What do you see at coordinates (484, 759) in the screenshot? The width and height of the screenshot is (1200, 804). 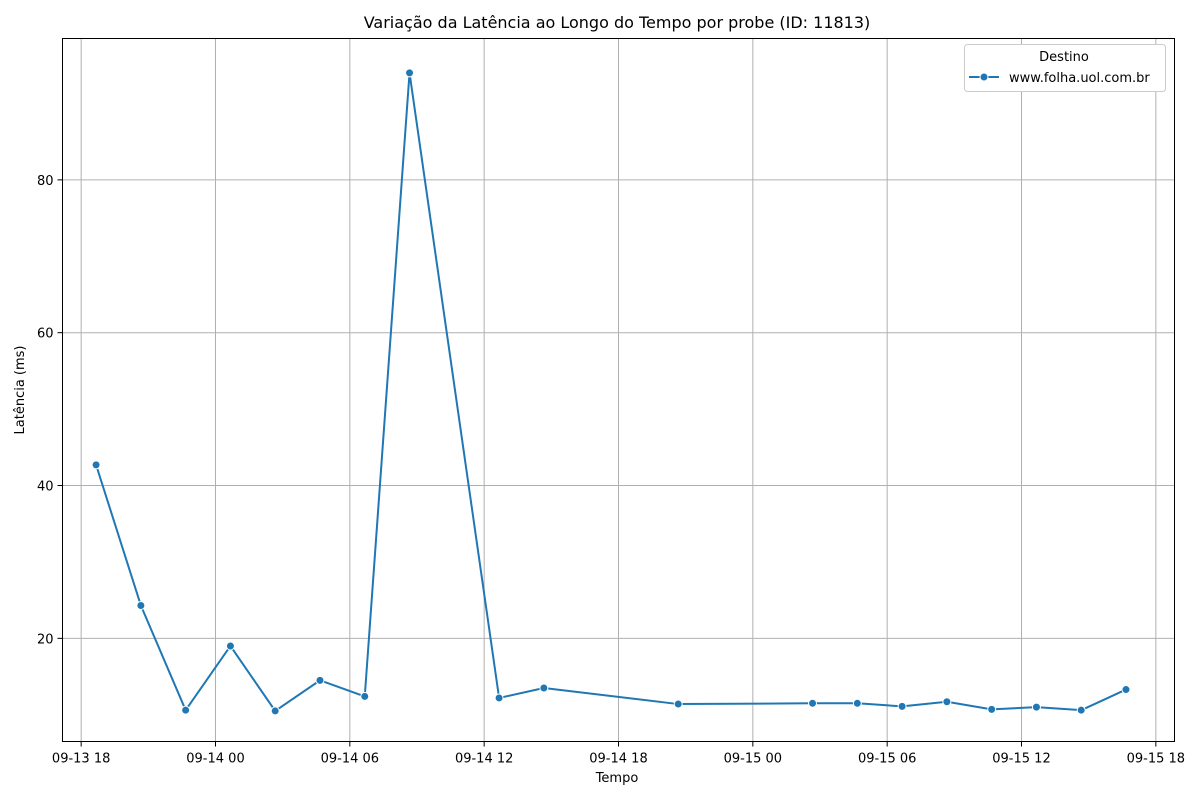 I see `x-tick-label: 09-14 12` at bounding box center [484, 759].